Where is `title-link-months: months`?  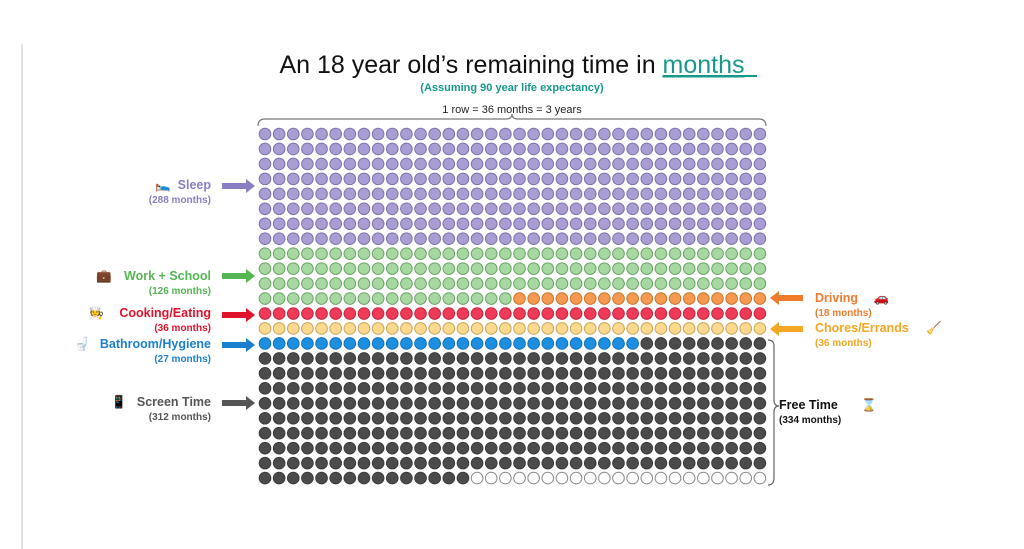
title-link-months: months is located at coordinates (704, 65).